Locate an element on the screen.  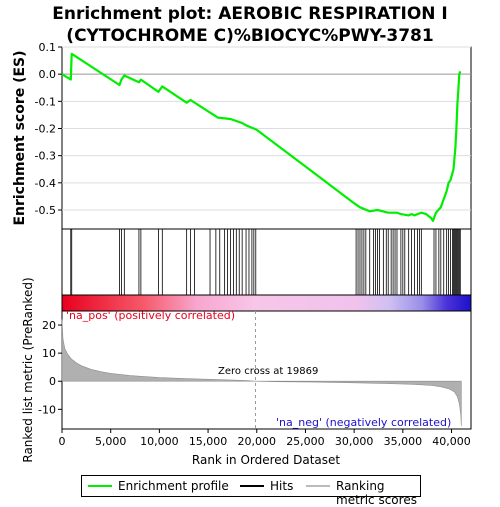
es-tick-label: -0.2 is located at coordinates (45, 128).